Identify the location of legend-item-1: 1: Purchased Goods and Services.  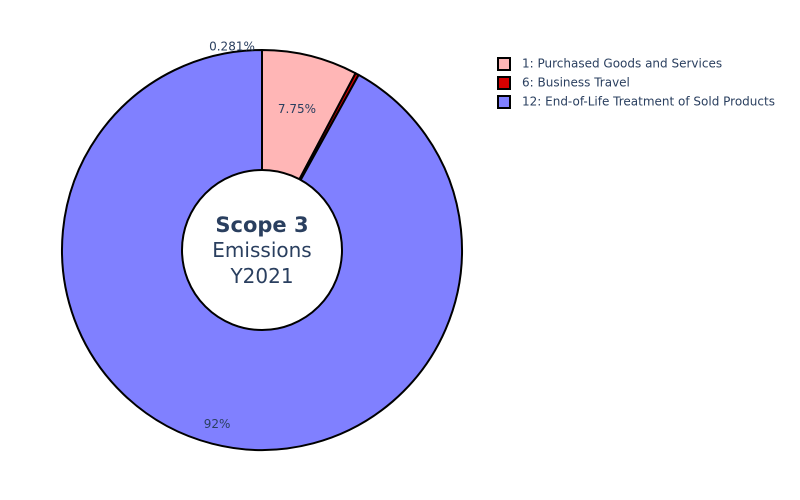
(609, 64).